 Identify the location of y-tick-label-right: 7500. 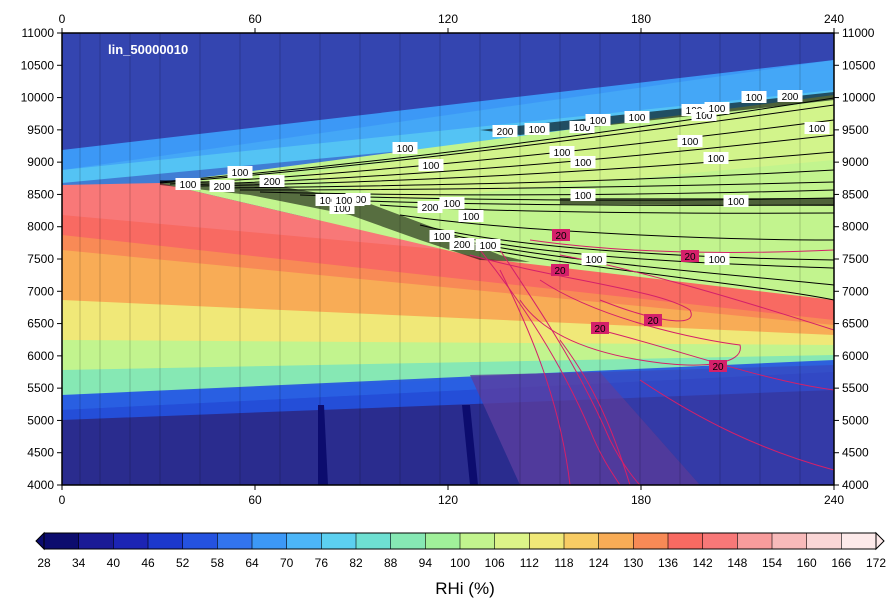
(855, 259).